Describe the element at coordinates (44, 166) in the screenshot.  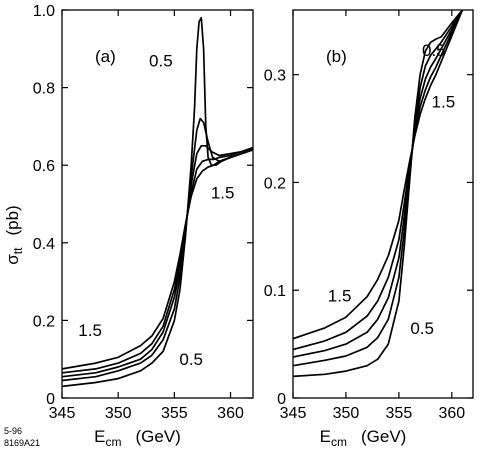
I see `y-tick-label: 0.6` at that location.